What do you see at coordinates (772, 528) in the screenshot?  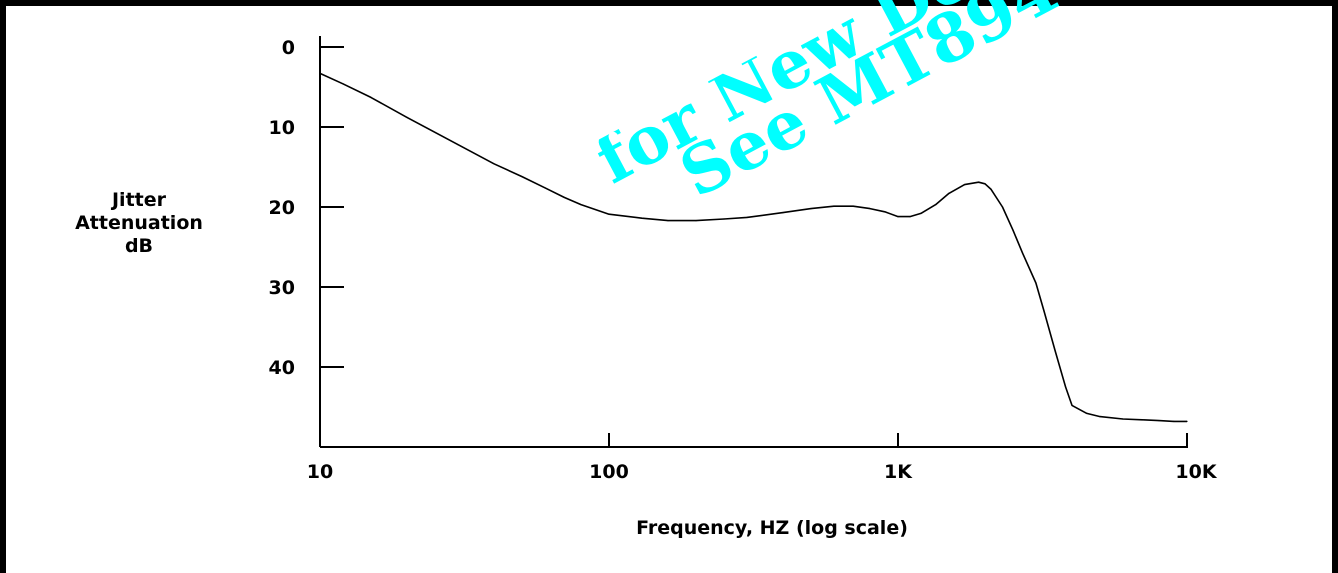 I see `x-axis-title: Frequency, HZ (log scale)` at bounding box center [772, 528].